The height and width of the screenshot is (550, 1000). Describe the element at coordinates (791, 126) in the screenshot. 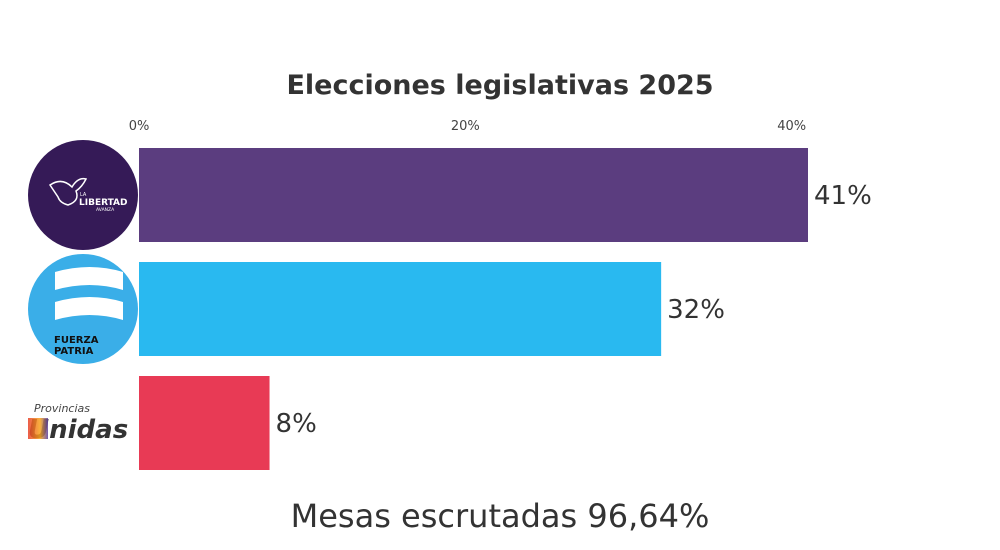

I see `x-tick-label: 40%` at that location.